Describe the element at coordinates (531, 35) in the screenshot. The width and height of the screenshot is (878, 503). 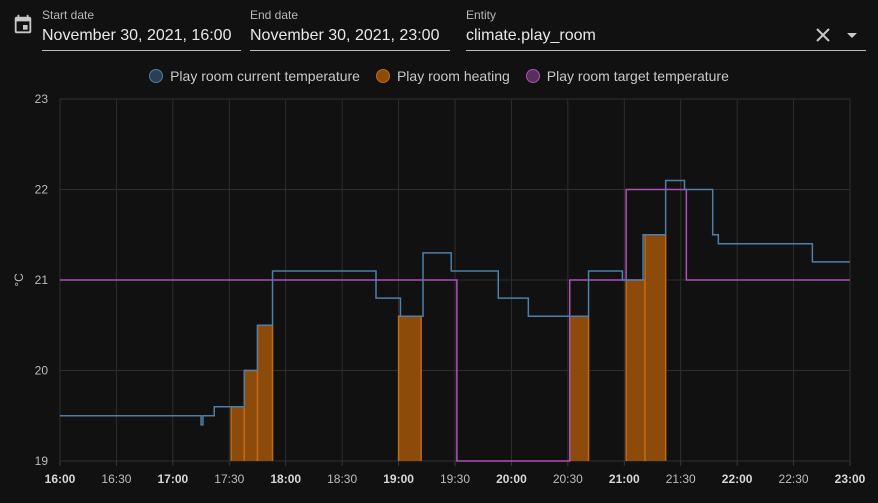
I see `entity-value: climate.play_room` at that location.